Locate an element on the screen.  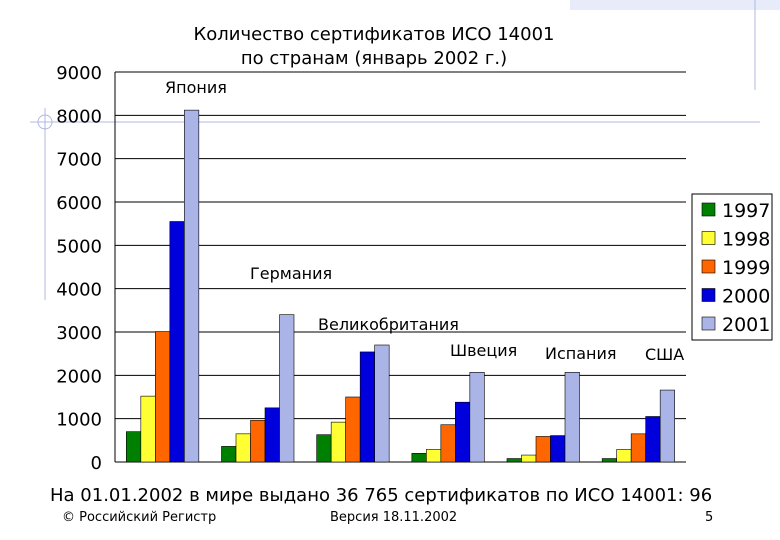
legend: 1997 1998 1999 2000 2001 is located at coordinates (732, 267).